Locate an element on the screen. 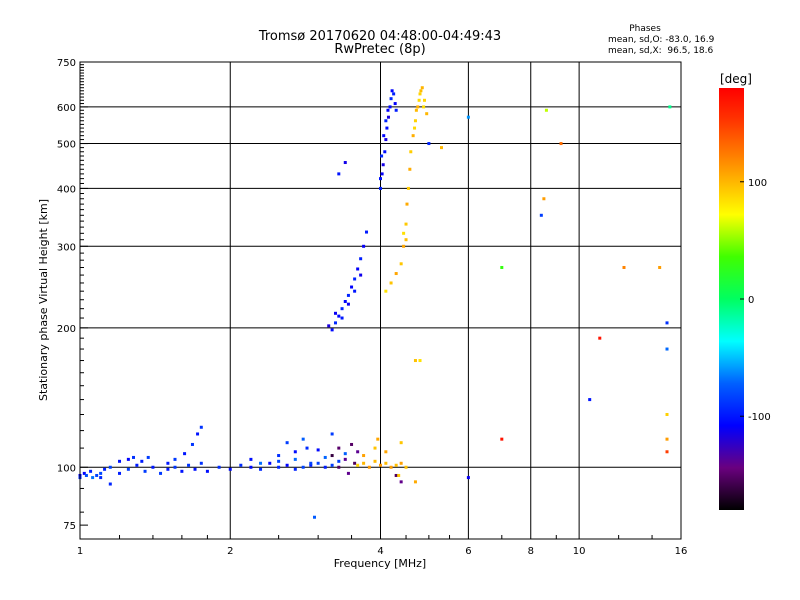  y-axis-label: Stationary phase Virtual Height [km] is located at coordinates (43, 300).